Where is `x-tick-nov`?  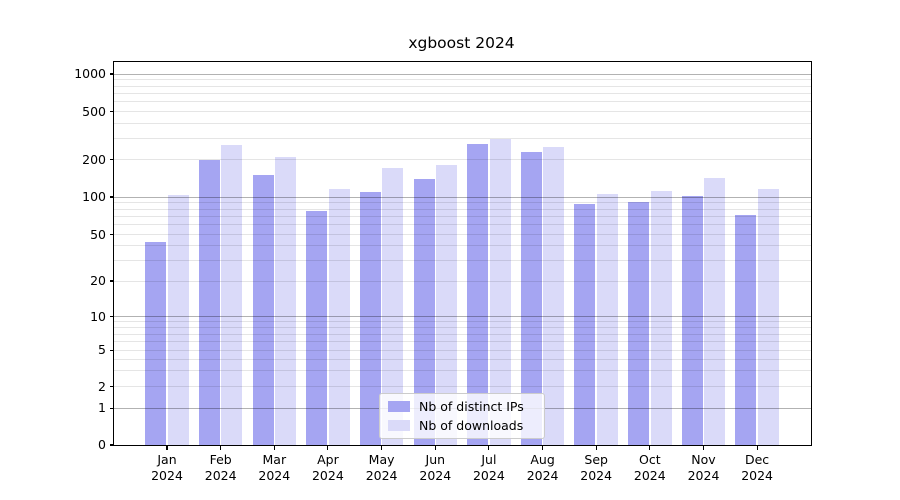 x-tick-nov is located at coordinates (703, 448).